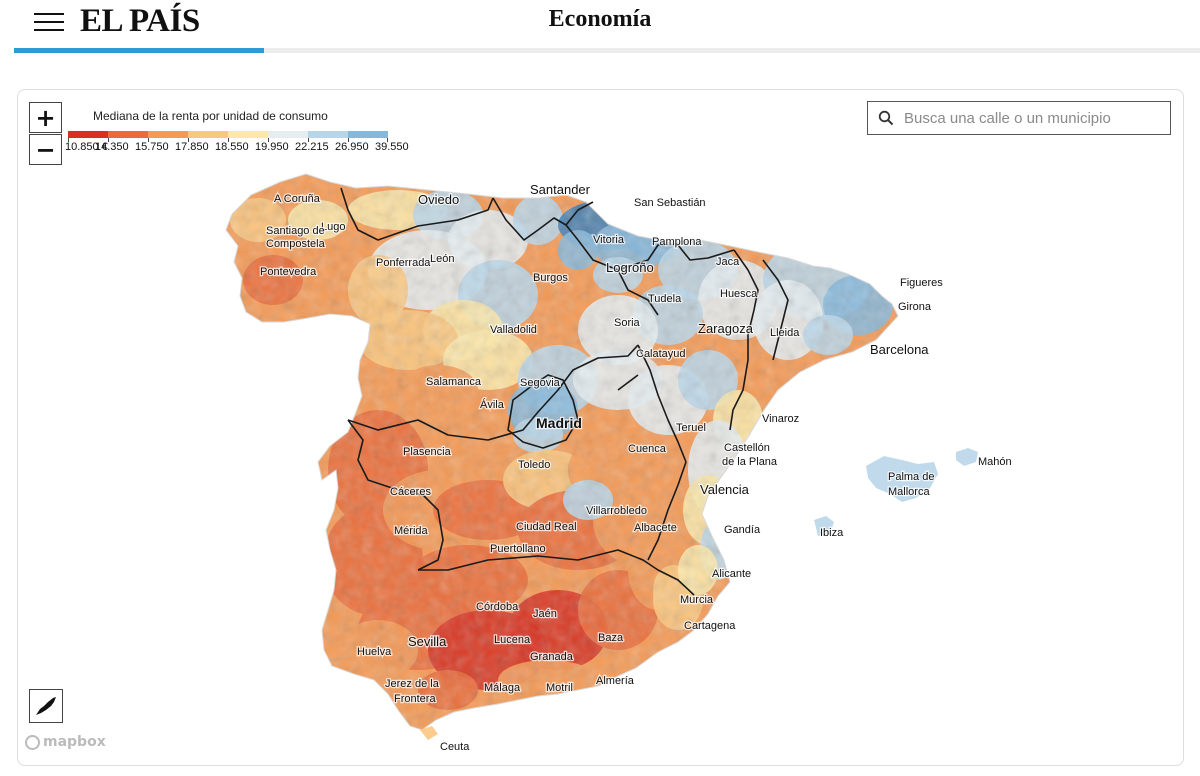 This screenshot has height=776, width=1200. Describe the element at coordinates (545, 614) in the screenshot. I see `city-label: Jaén` at that location.